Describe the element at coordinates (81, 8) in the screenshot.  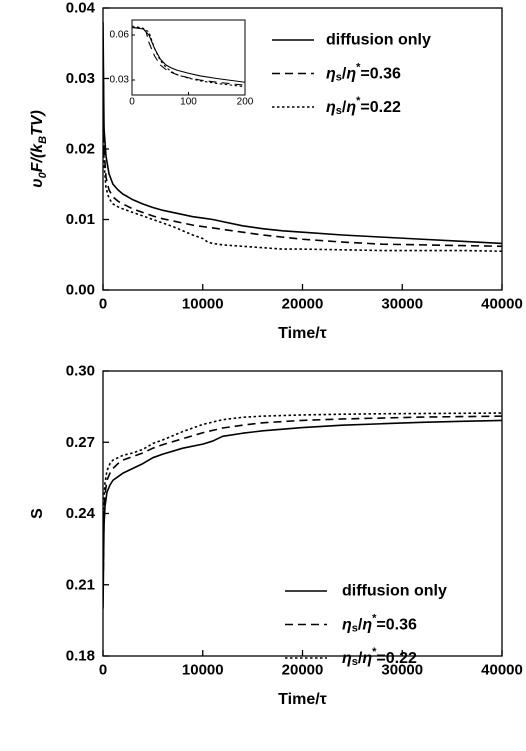
I see `axis-y-tick-label: 0.04` at that location.